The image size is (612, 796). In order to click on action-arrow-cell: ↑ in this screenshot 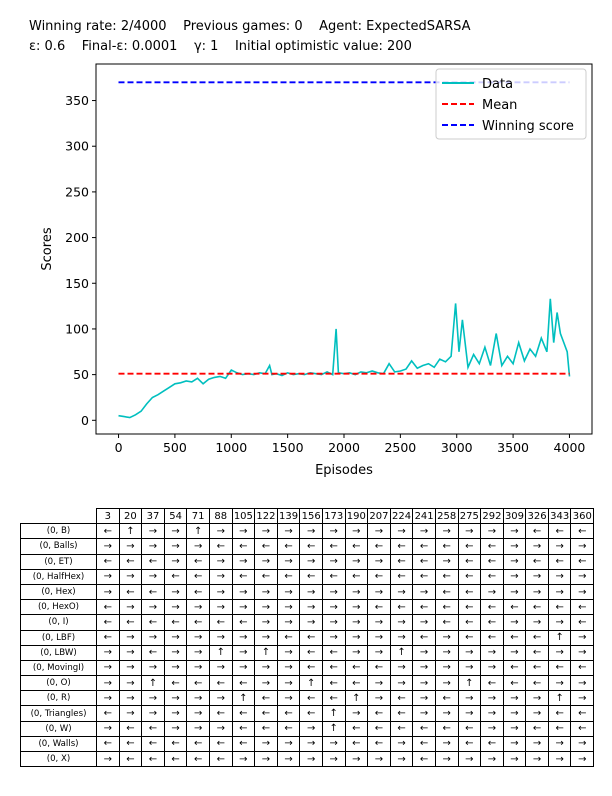, I will do `click(401, 652)`.